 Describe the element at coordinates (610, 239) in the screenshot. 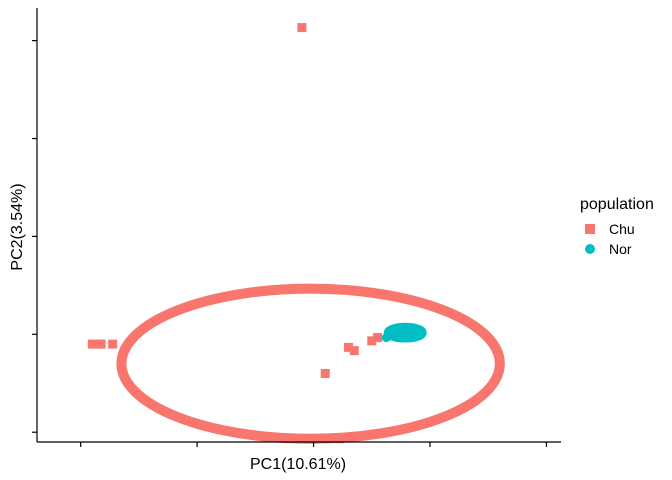

I see `legend-items: Chu Nor` at that location.